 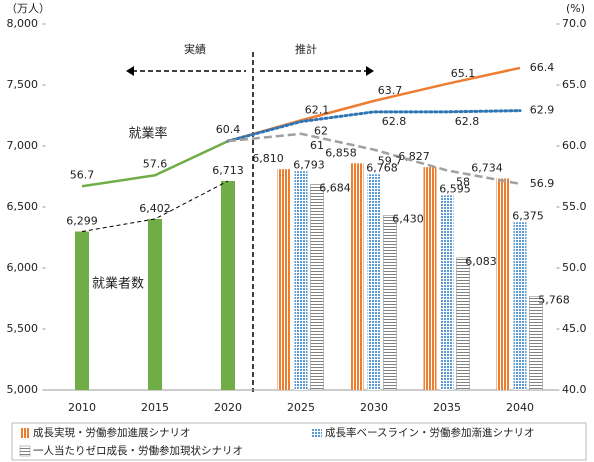 What do you see at coordinates (341, 152) in the screenshot?
I see `data-label: 6,858` at bounding box center [341, 152].